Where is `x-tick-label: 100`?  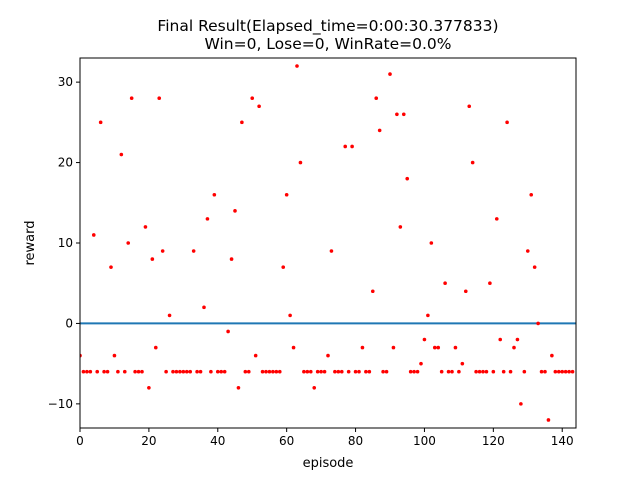 x-tick-label: 100 is located at coordinates (424, 441).